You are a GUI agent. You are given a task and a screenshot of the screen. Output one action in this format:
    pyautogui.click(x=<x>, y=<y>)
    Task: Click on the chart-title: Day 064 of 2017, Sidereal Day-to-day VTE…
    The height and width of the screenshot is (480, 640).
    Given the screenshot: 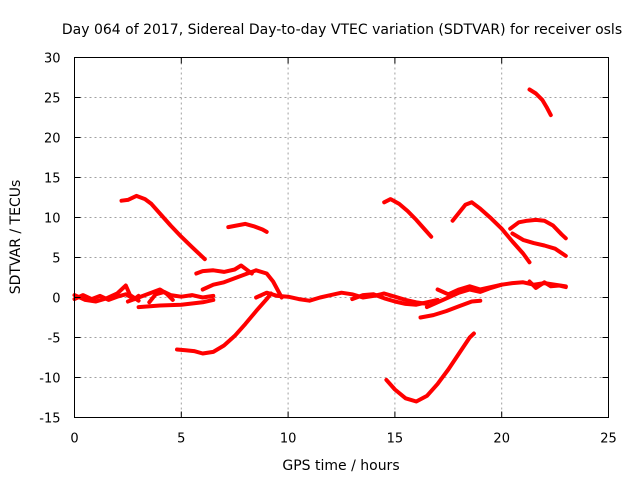 What is the action you would take?
    pyautogui.click(x=342, y=30)
    